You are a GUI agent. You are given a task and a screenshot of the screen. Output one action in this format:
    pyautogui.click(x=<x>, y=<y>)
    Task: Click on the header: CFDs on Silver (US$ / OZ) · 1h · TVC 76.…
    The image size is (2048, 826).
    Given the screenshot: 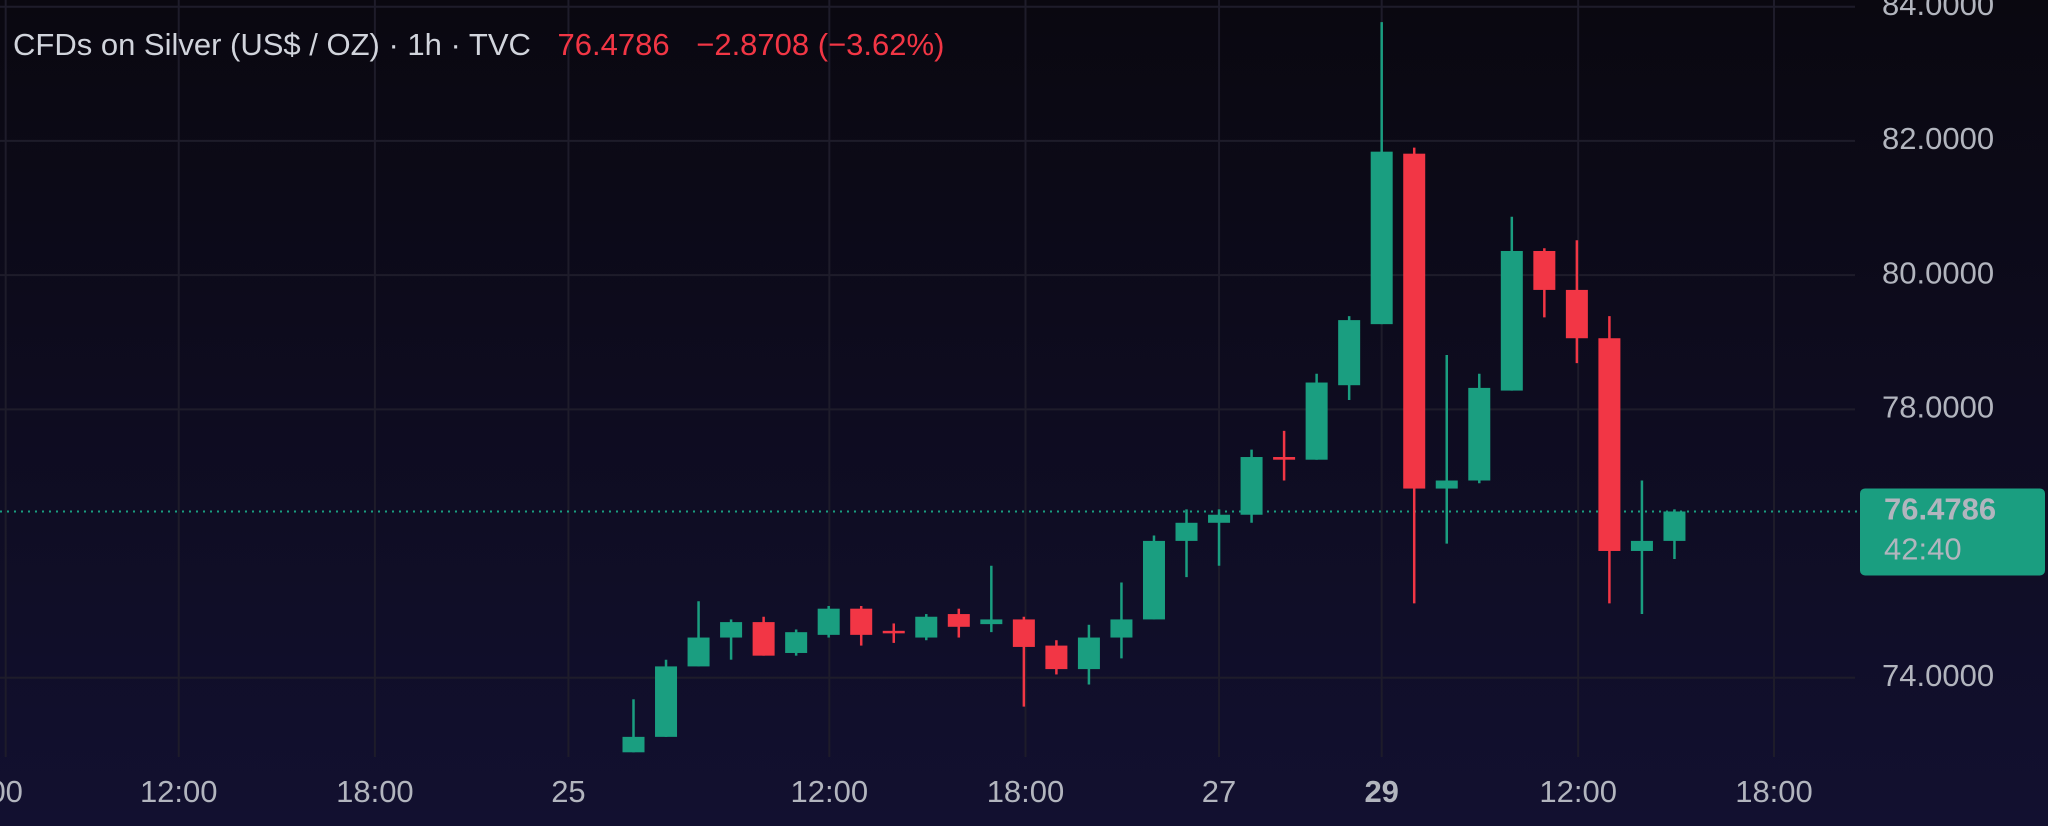 What is the action you would take?
    pyautogui.click(x=478, y=44)
    